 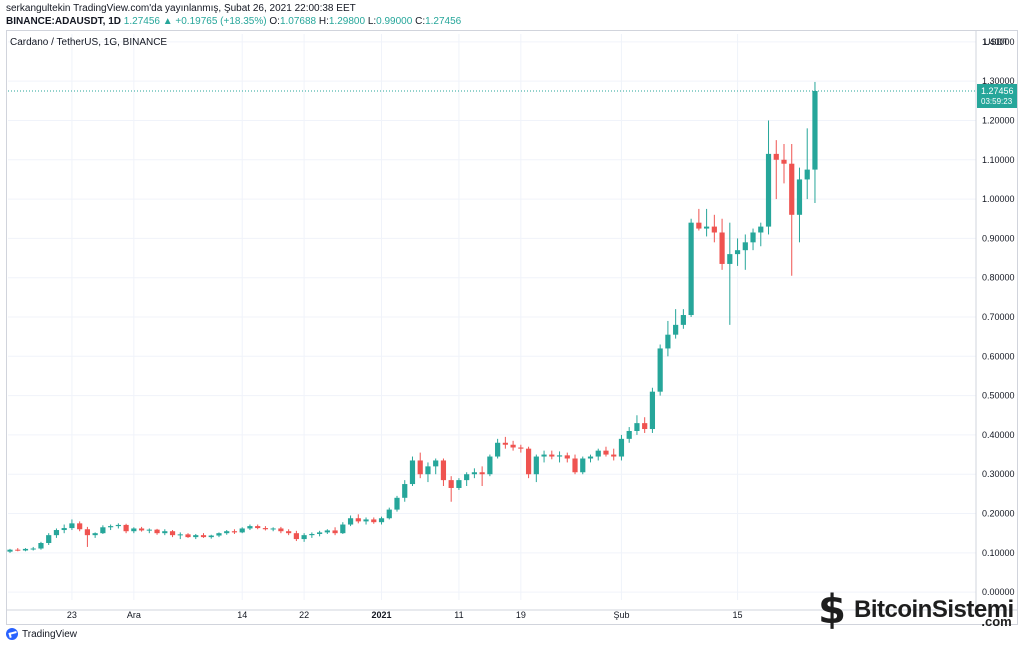 I want to click on x-tick-label: Şub, so click(x=621, y=615).